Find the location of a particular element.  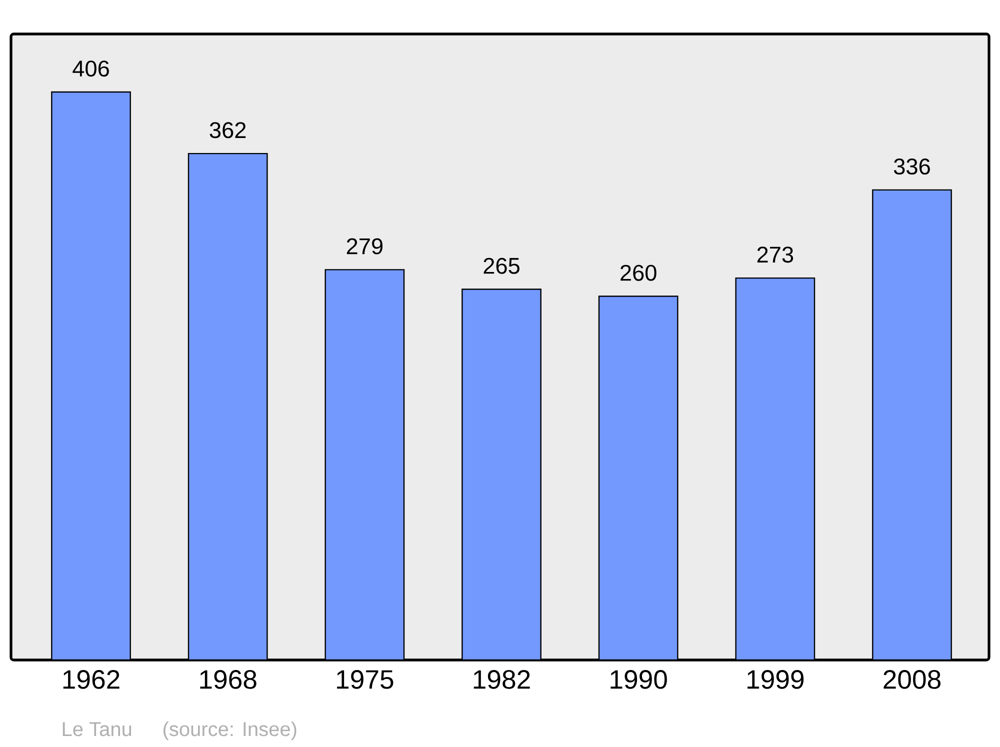

x-tick-label: 1999 is located at coordinates (776, 679).